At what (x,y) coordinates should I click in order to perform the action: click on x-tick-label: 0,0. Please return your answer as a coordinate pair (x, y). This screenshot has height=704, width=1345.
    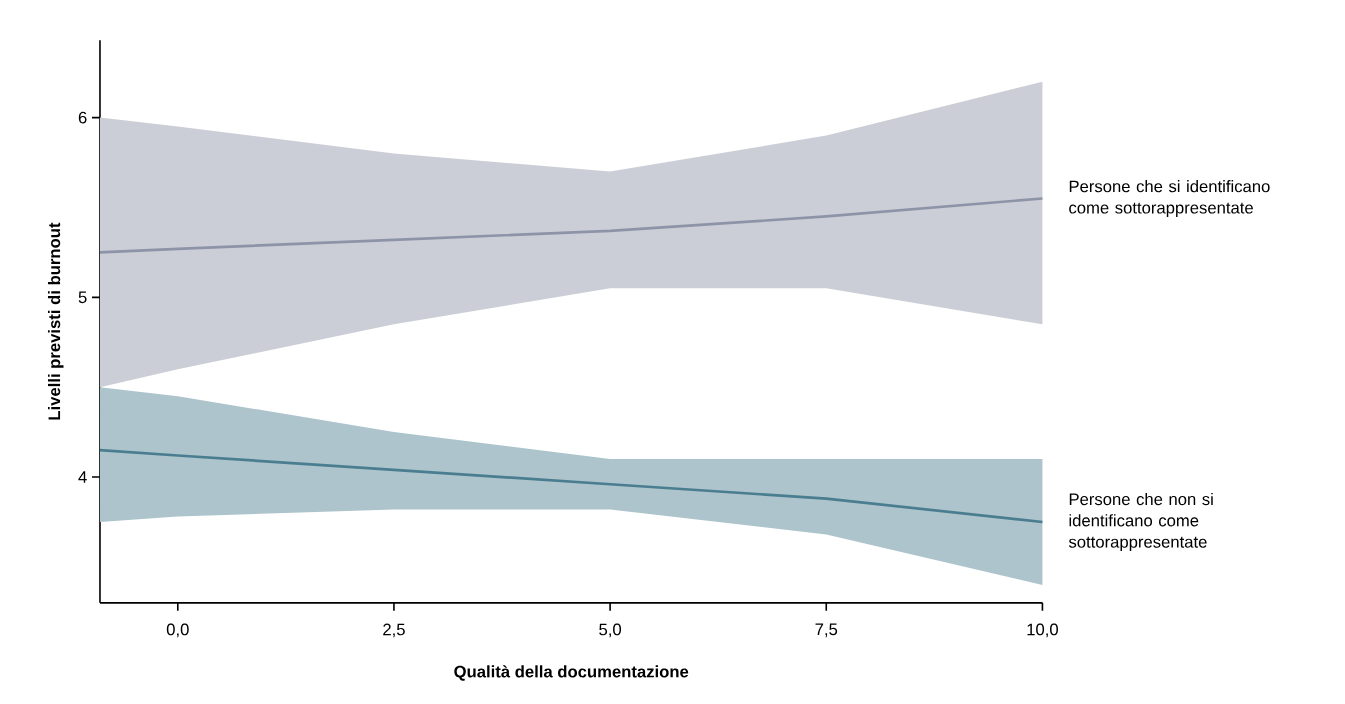
    Looking at the image, I should click on (177, 630).